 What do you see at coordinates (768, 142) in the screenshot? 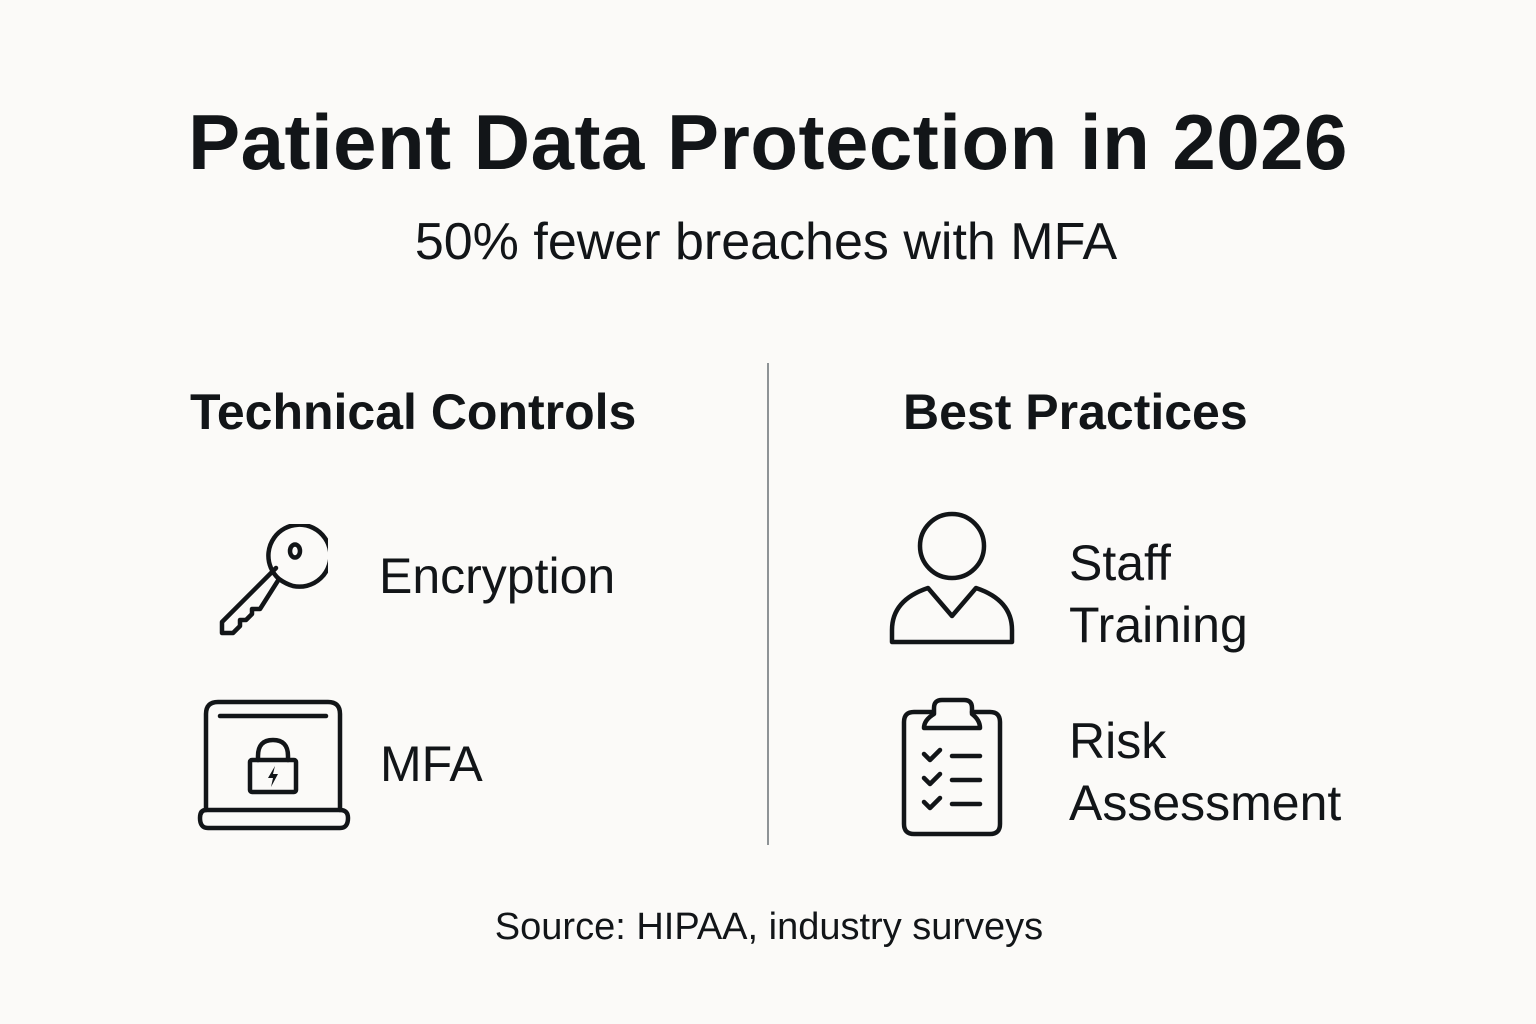
I see `page-title: Patient Data Protection in 2026` at bounding box center [768, 142].